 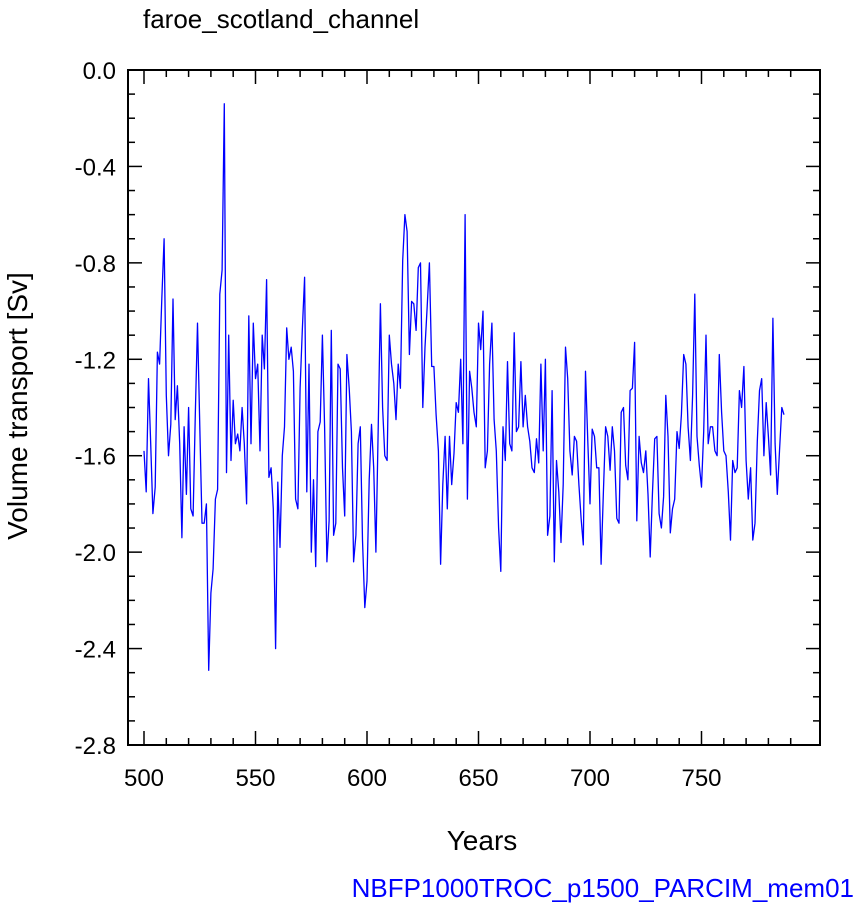 What do you see at coordinates (478, 778) in the screenshot?
I see `x-tick-label: 650` at bounding box center [478, 778].